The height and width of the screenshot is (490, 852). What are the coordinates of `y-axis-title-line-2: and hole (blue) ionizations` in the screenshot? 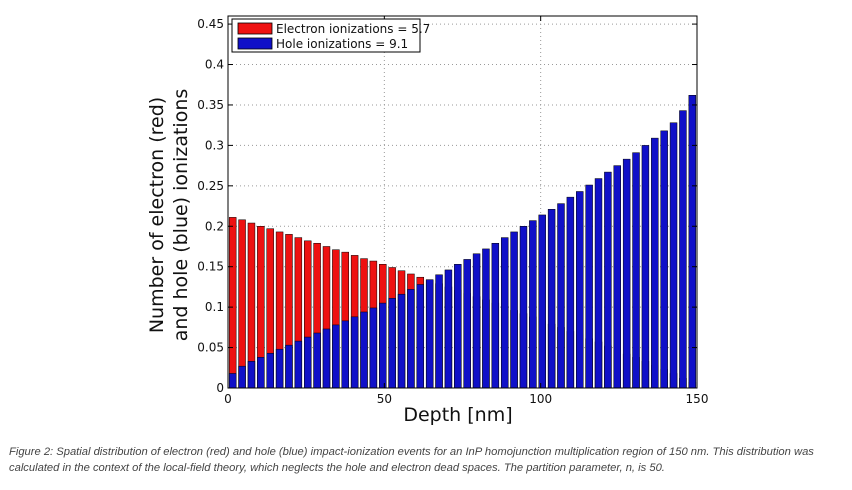 It's located at (181, 215).